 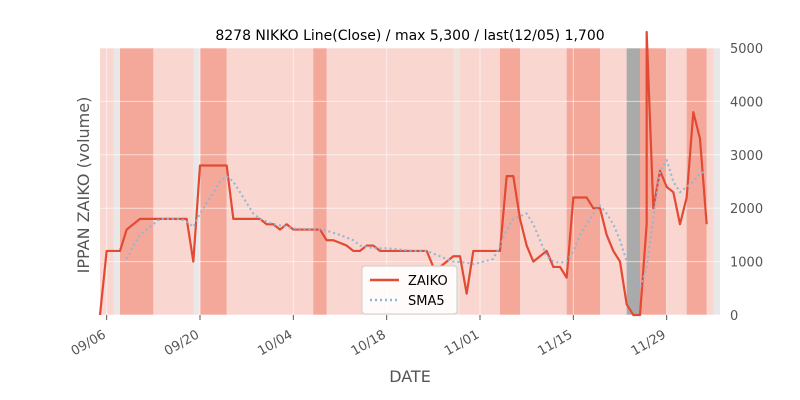 I want to click on legend-box, so click(x=409, y=290).